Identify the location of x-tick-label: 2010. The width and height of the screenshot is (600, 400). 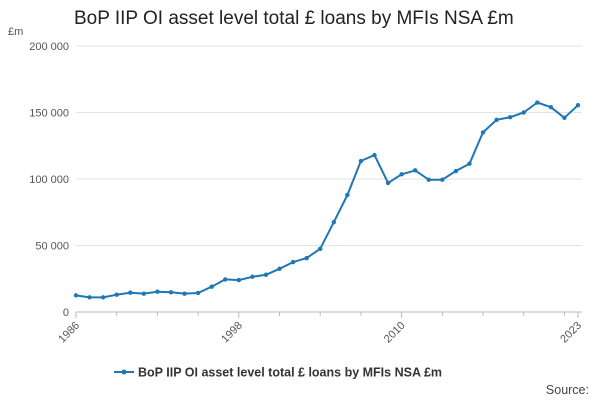
(395, 333).